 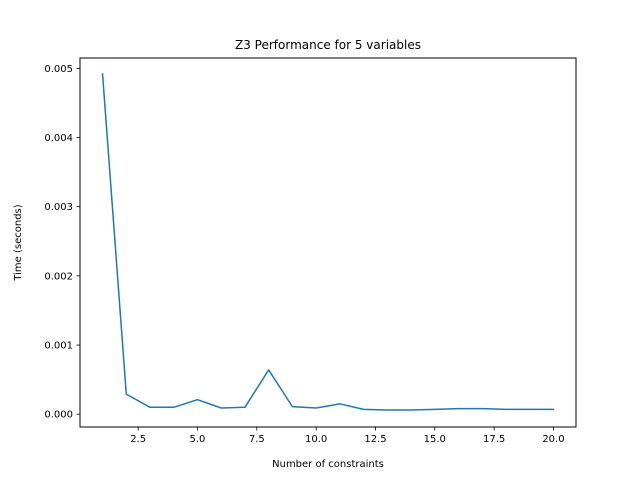 What do you see at coordinates (18, 242) in the screenshot?
I see `y-axis-label: Time (seconds)` at bounding box center [18, 242].